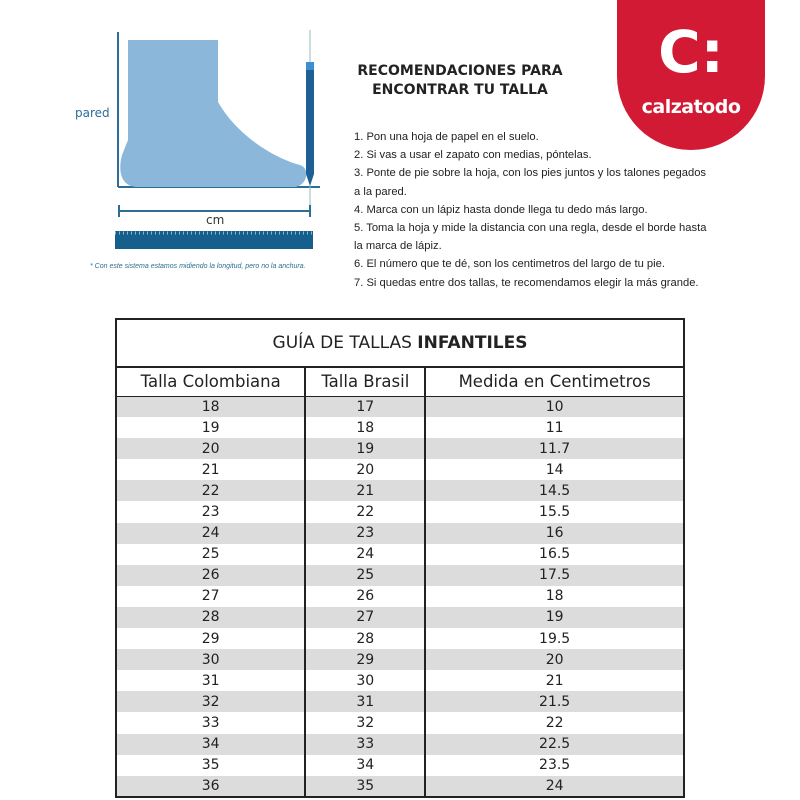  What do you see at coordinates (460, 71) in the screenshot?
I see `title-line: RECOMENDACIONES PARA` at bounding box center [460, 71].